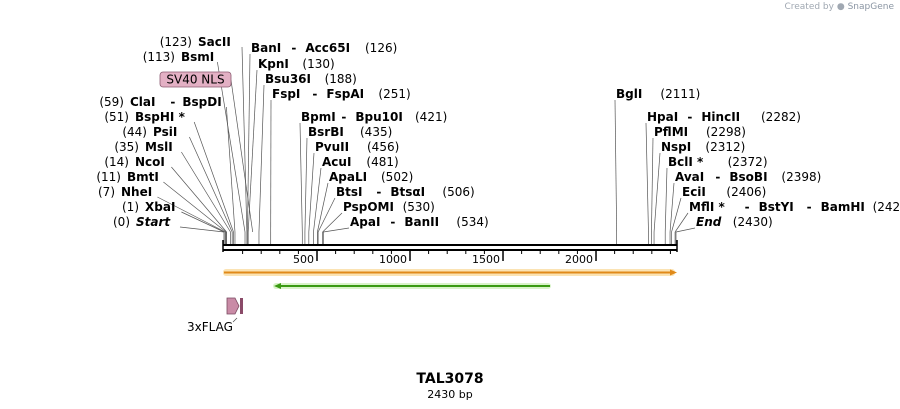  Describe the element at coordinates (378, 117) in the screenshot. I see `enzyme-name-mid: Bpu10I` at that location.